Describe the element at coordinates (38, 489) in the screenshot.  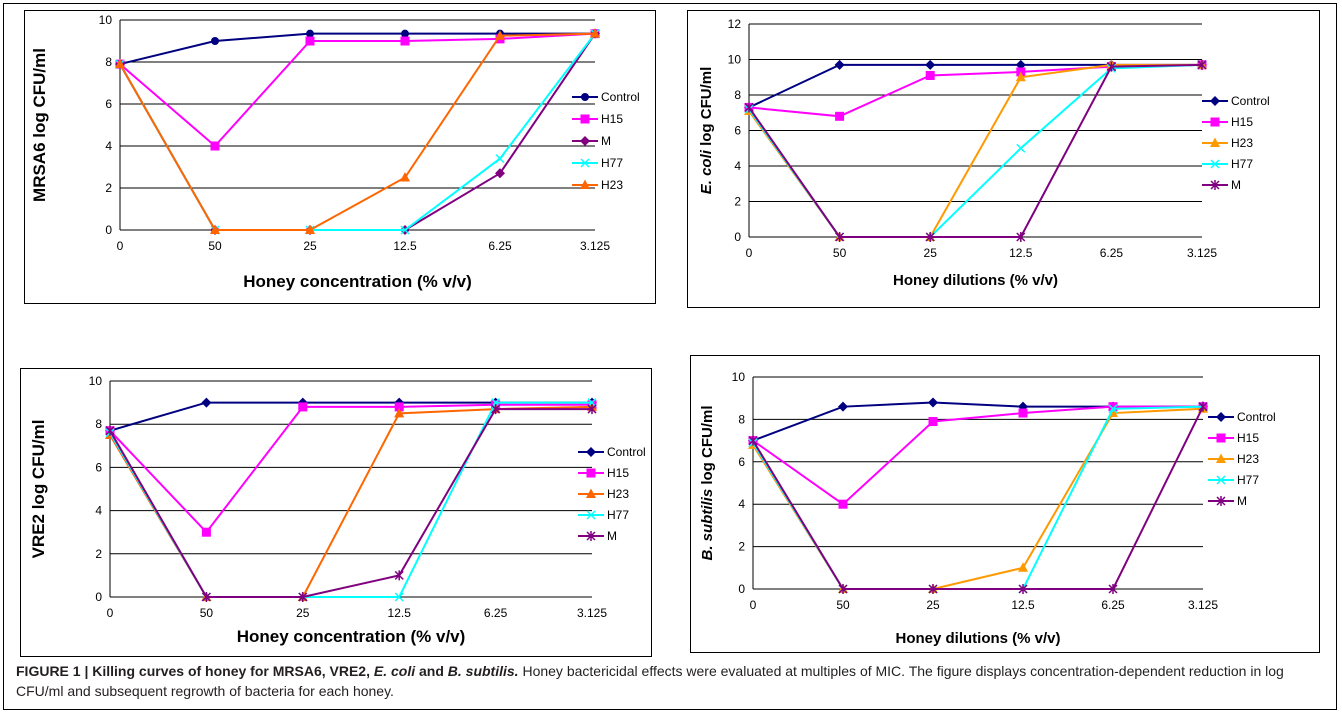
I see `y-axis-label: VRE2 log CFU/ml` at that location.